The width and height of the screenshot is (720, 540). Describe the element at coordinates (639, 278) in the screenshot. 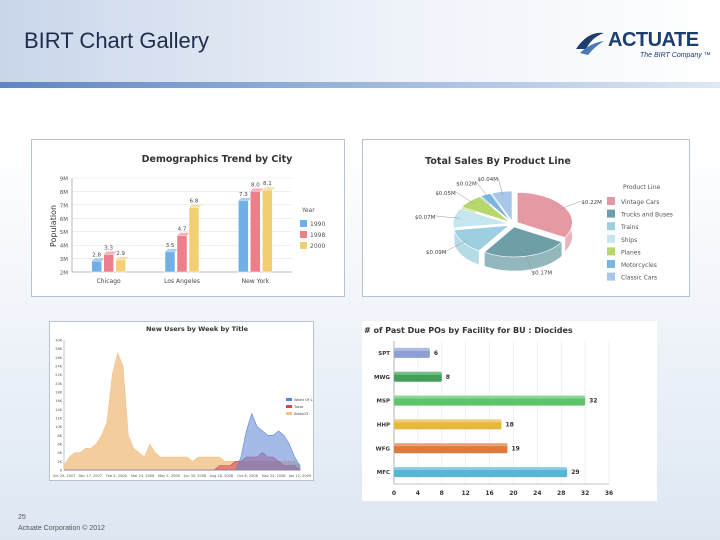

I see `legend-label: Classic Cars` at that location.